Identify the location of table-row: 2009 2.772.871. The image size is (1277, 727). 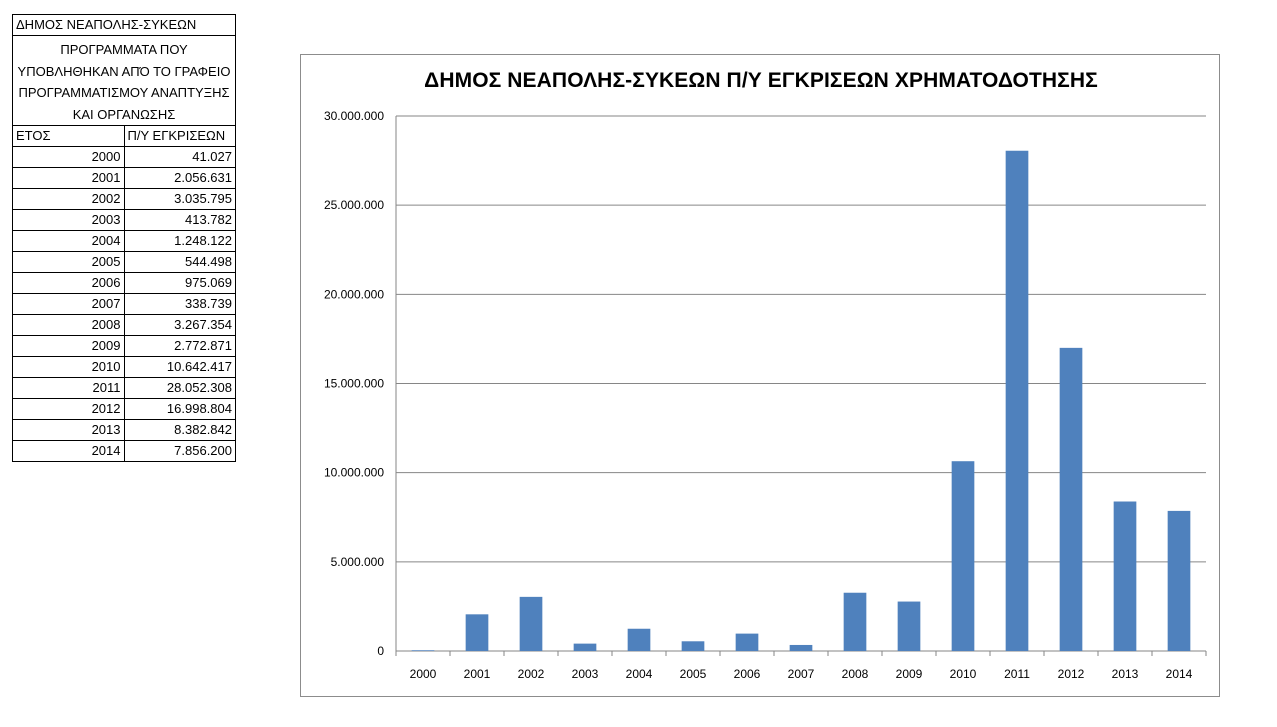
(124, 346).